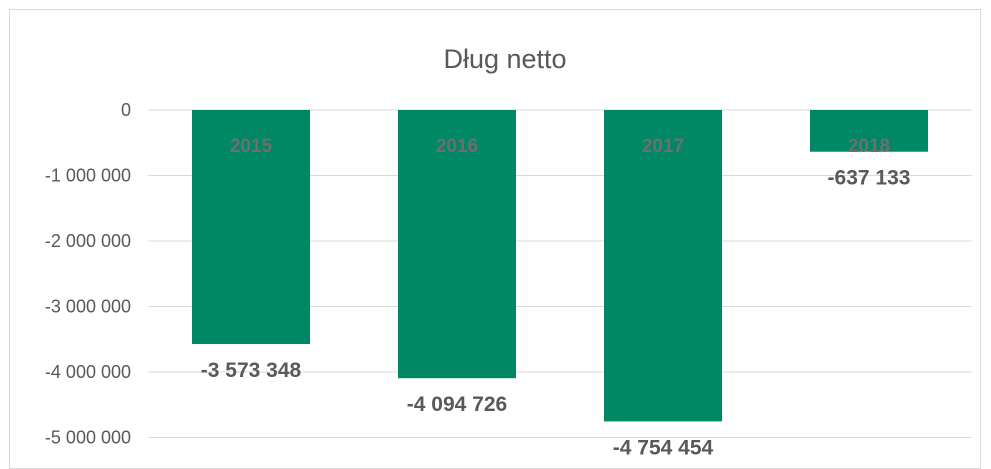 The image size is (991, 469). What do you see at coordinates (457, 244) in the screenshot?
I see `bar-2016` at bounding box center [457, 244].